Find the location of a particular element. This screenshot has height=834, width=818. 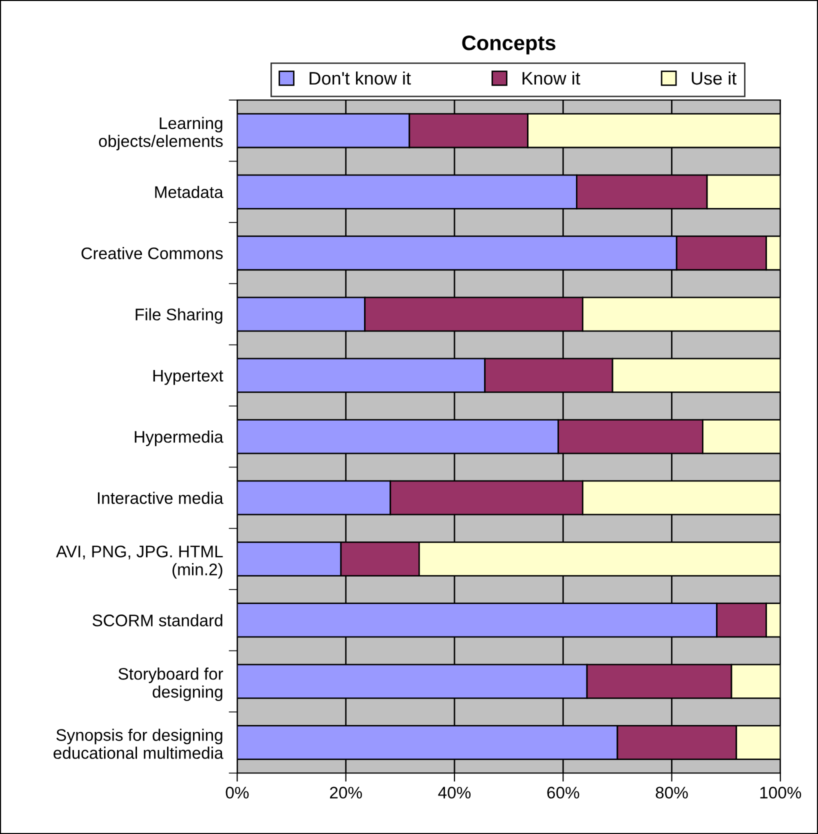

y-tick-label: Storyboard for designing is located at coordinates (171, 685).